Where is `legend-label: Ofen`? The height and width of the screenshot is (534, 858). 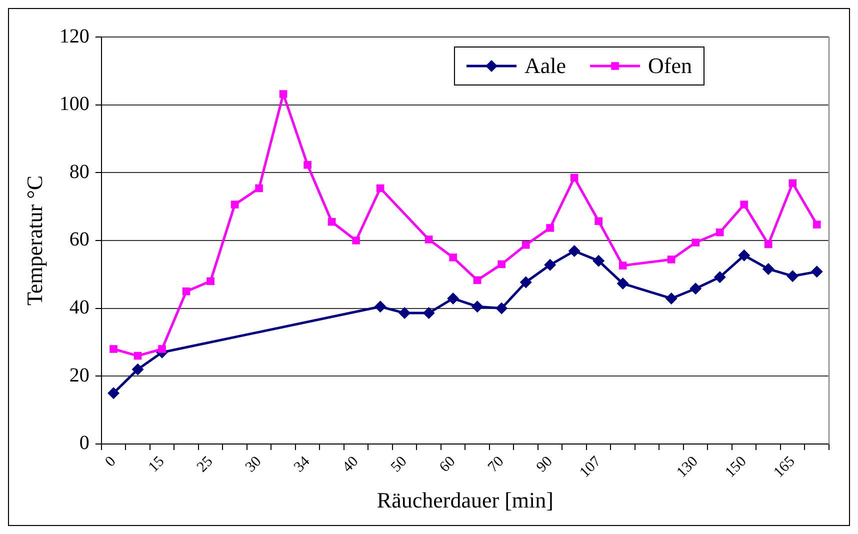
legend-label: Ofen is located at coordinates (670, 65).